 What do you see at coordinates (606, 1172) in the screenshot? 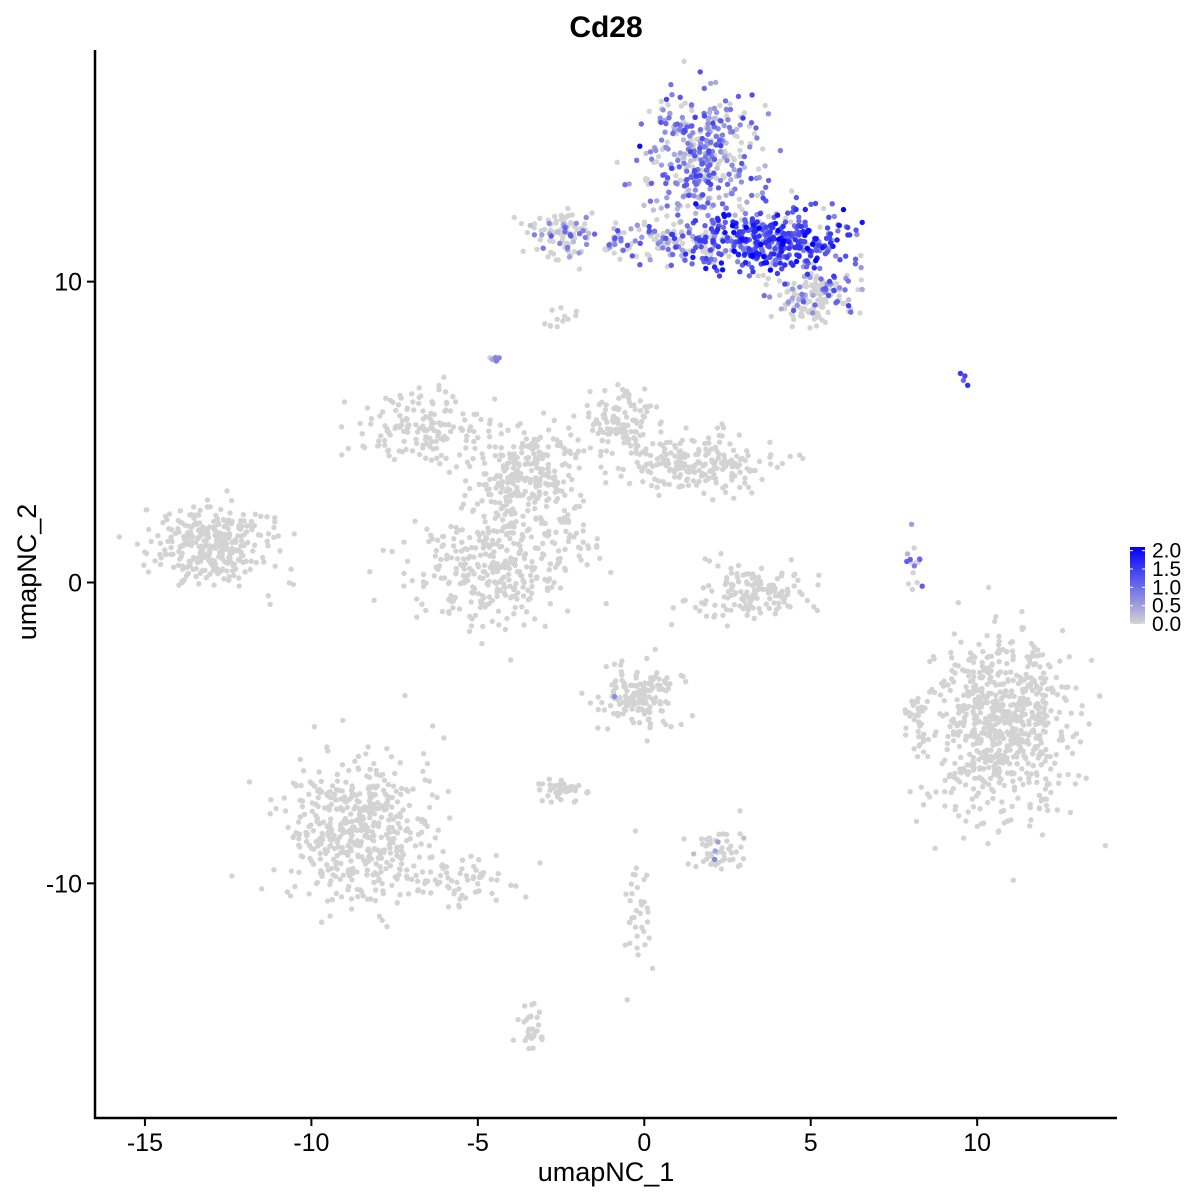
I see `x-axis-title: umapNC_1` at bounding box center [606, 1172].